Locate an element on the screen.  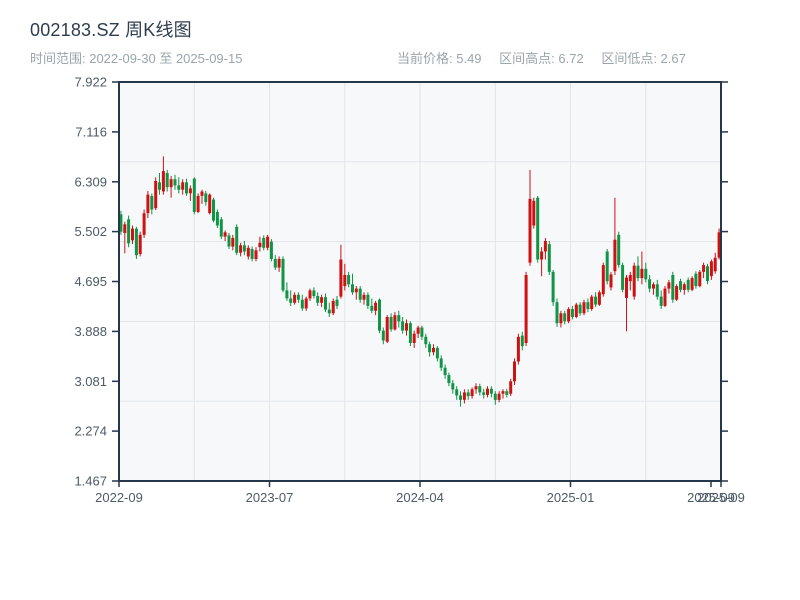
x-tick-label: 2025-01 is located at coordinates (571, 497).